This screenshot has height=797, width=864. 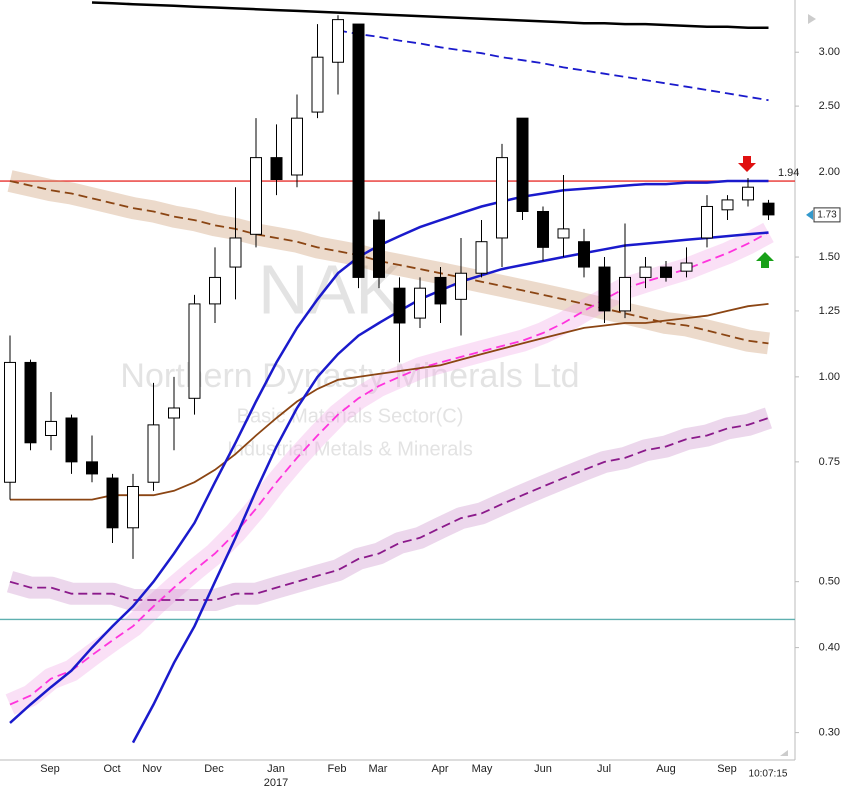 What do you see at coordinates (765, 260) in the screenshot?
I see `buy-arrow` at bounding box center [765, 260].